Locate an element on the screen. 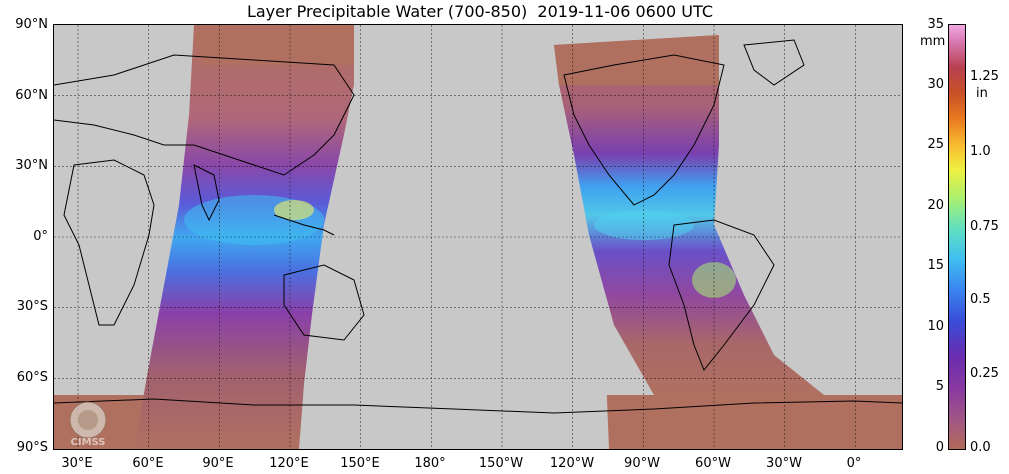  cb-left-tick: 35 is located at coordinates (935, 24).